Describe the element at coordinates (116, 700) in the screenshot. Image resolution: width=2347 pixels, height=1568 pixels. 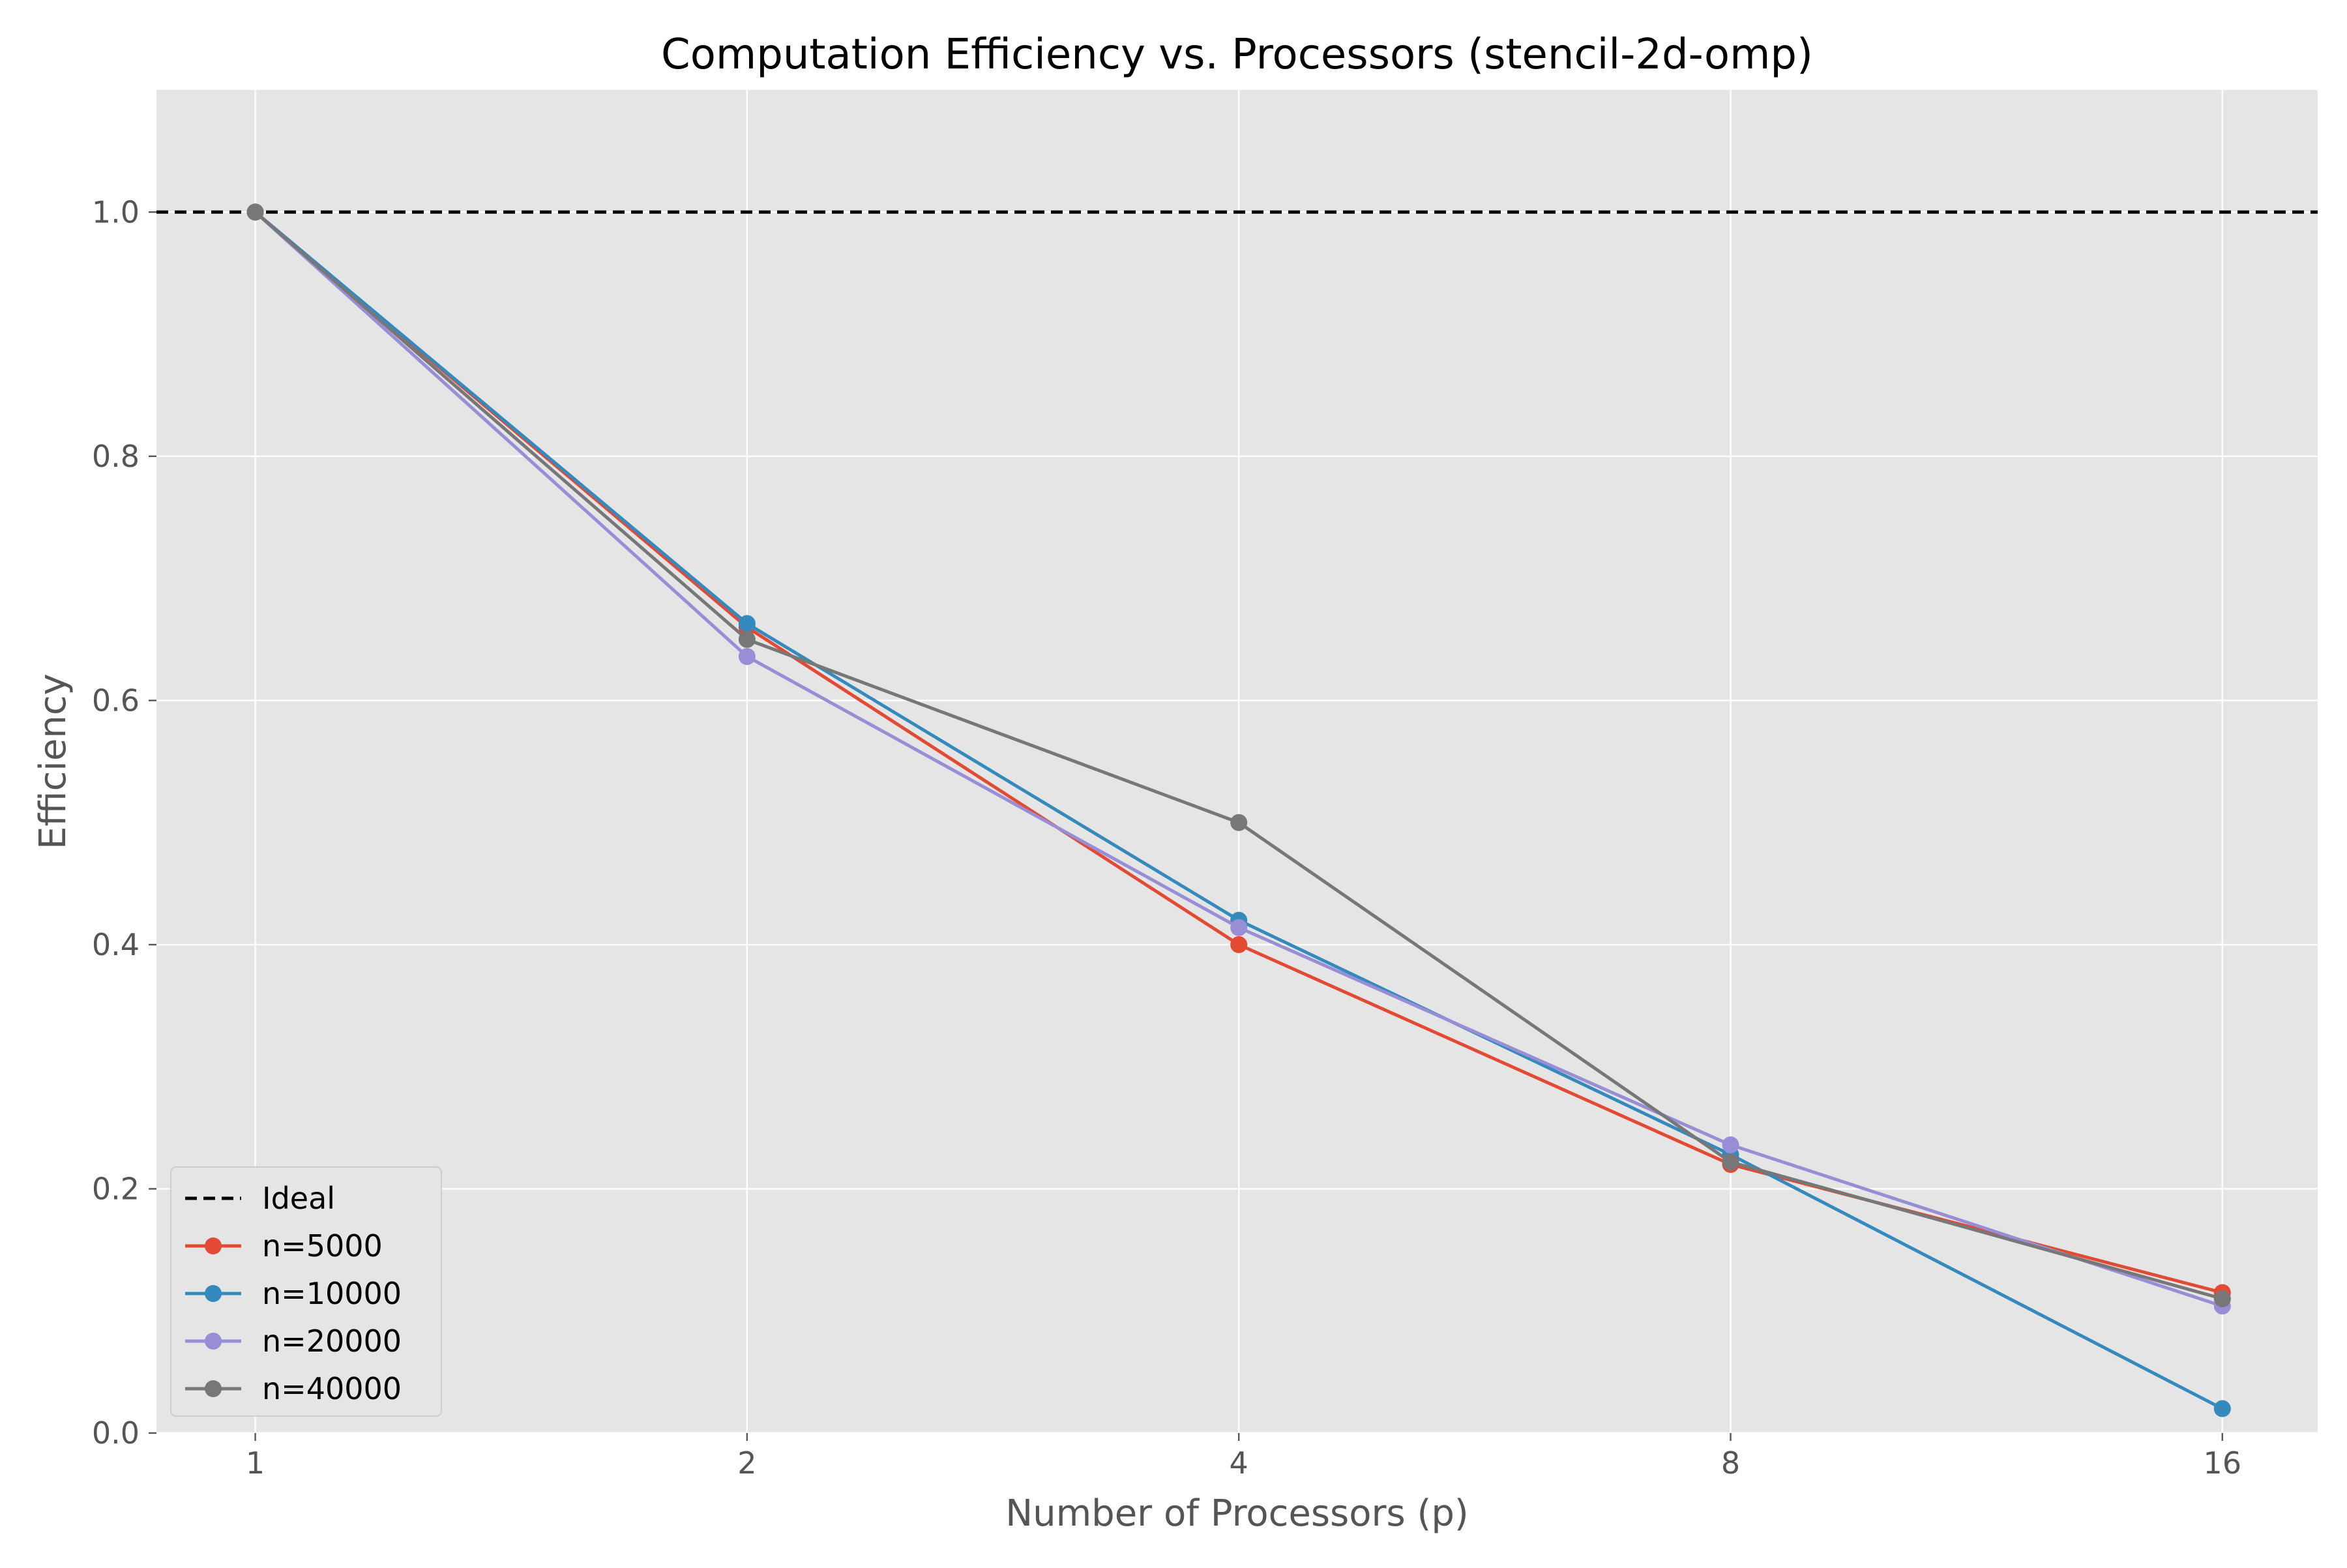
I see `y-tick-label: 0.6` at that location.